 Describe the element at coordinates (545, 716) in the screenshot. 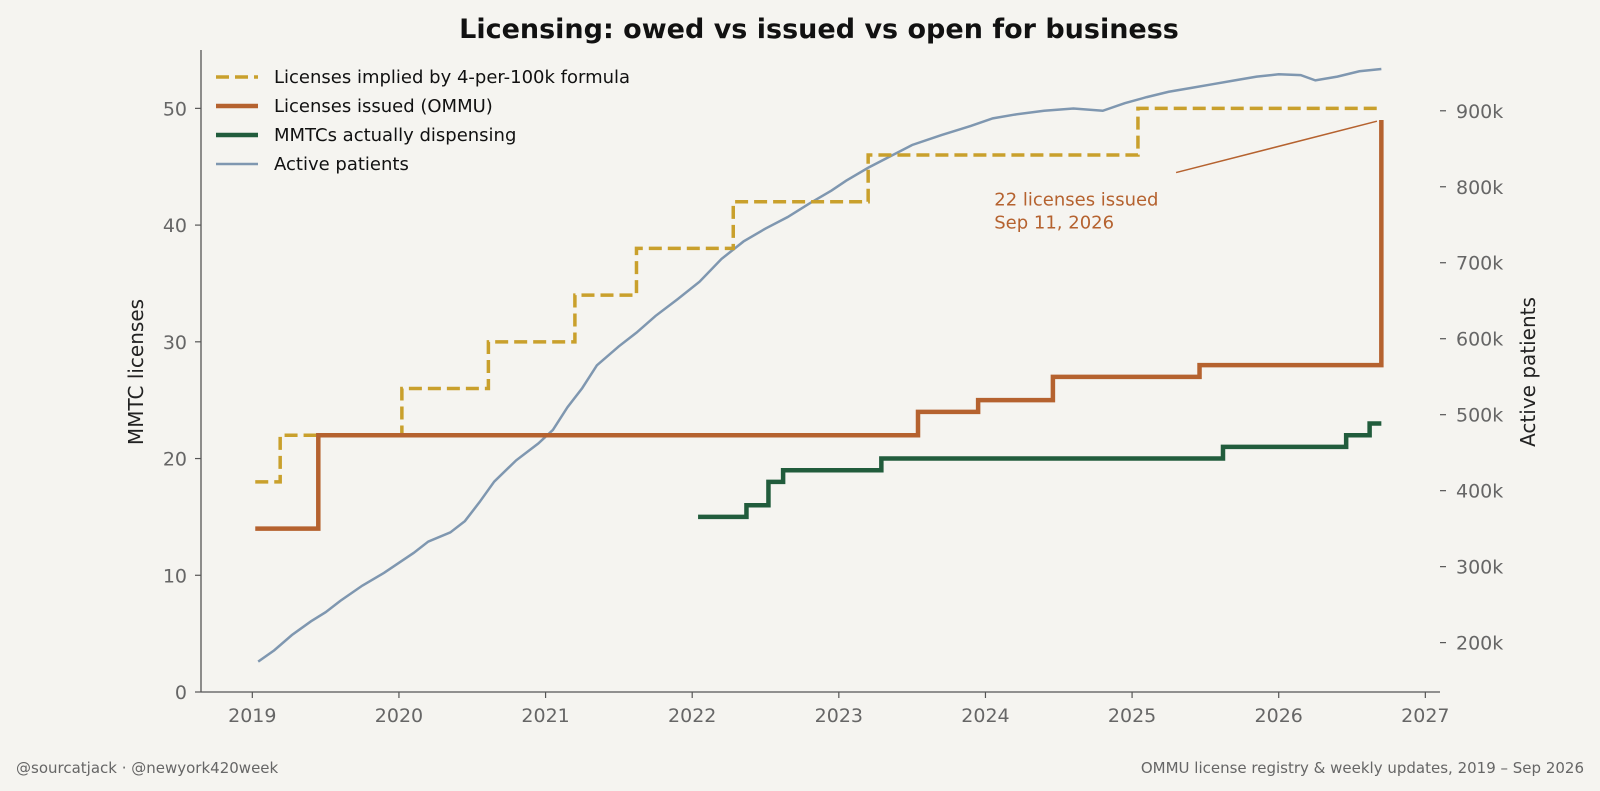

I see `x-tick-label: 2021` at that location.